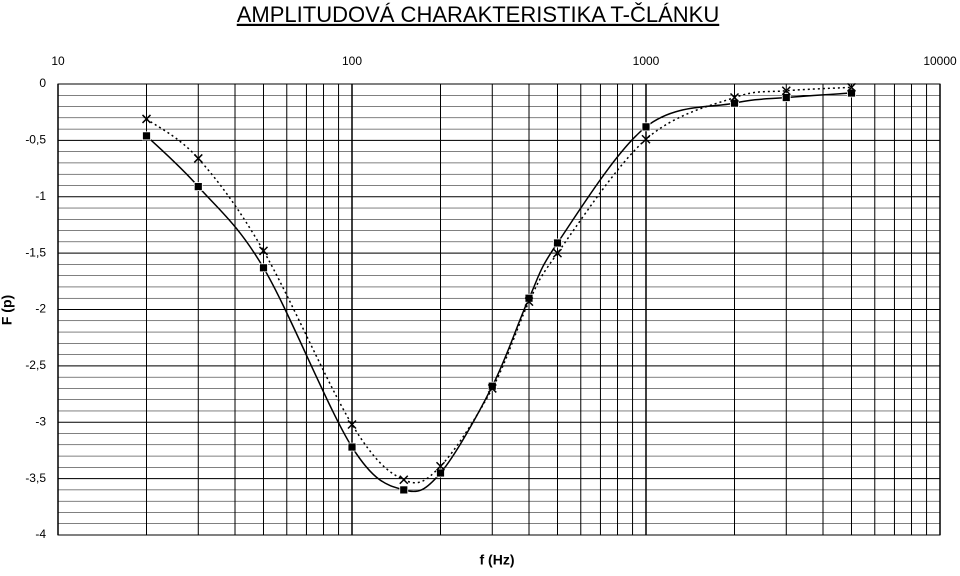  What do you see at coordinates (478, 14) in the screenshot?
I see `chart-title: AMPLITUDOVÁ CHARAKTERISTIKA T-ČLÁNKU` at bounding box center [478, 14].